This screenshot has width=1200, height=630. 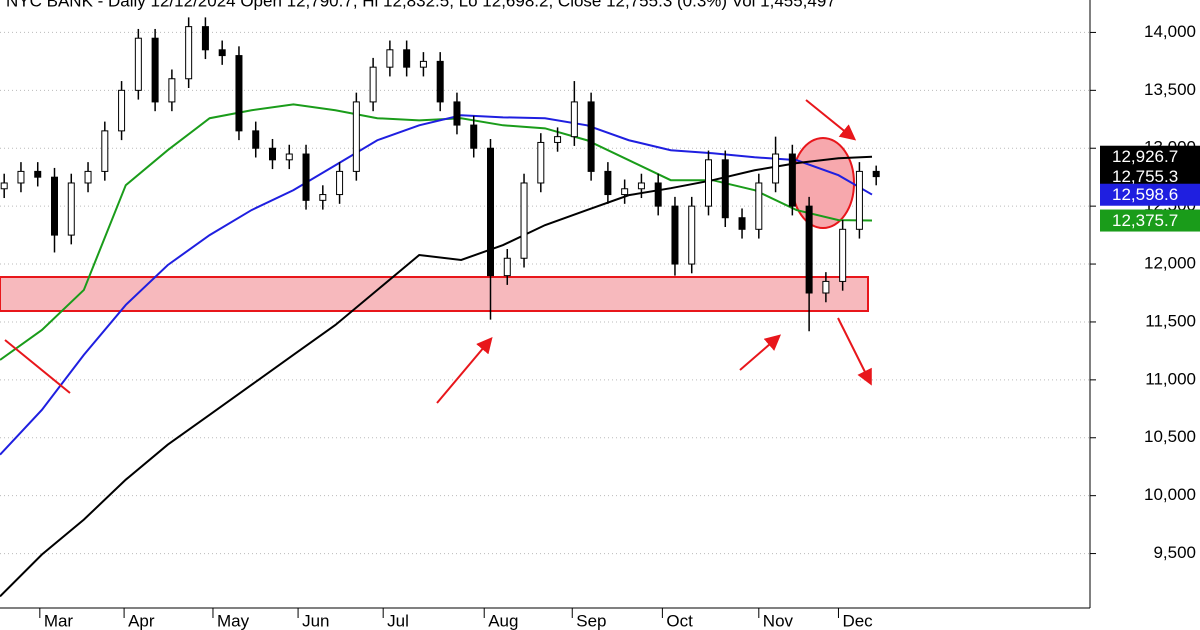 I want to click on x-tick-label: Dec, so click(x=857, y=620).